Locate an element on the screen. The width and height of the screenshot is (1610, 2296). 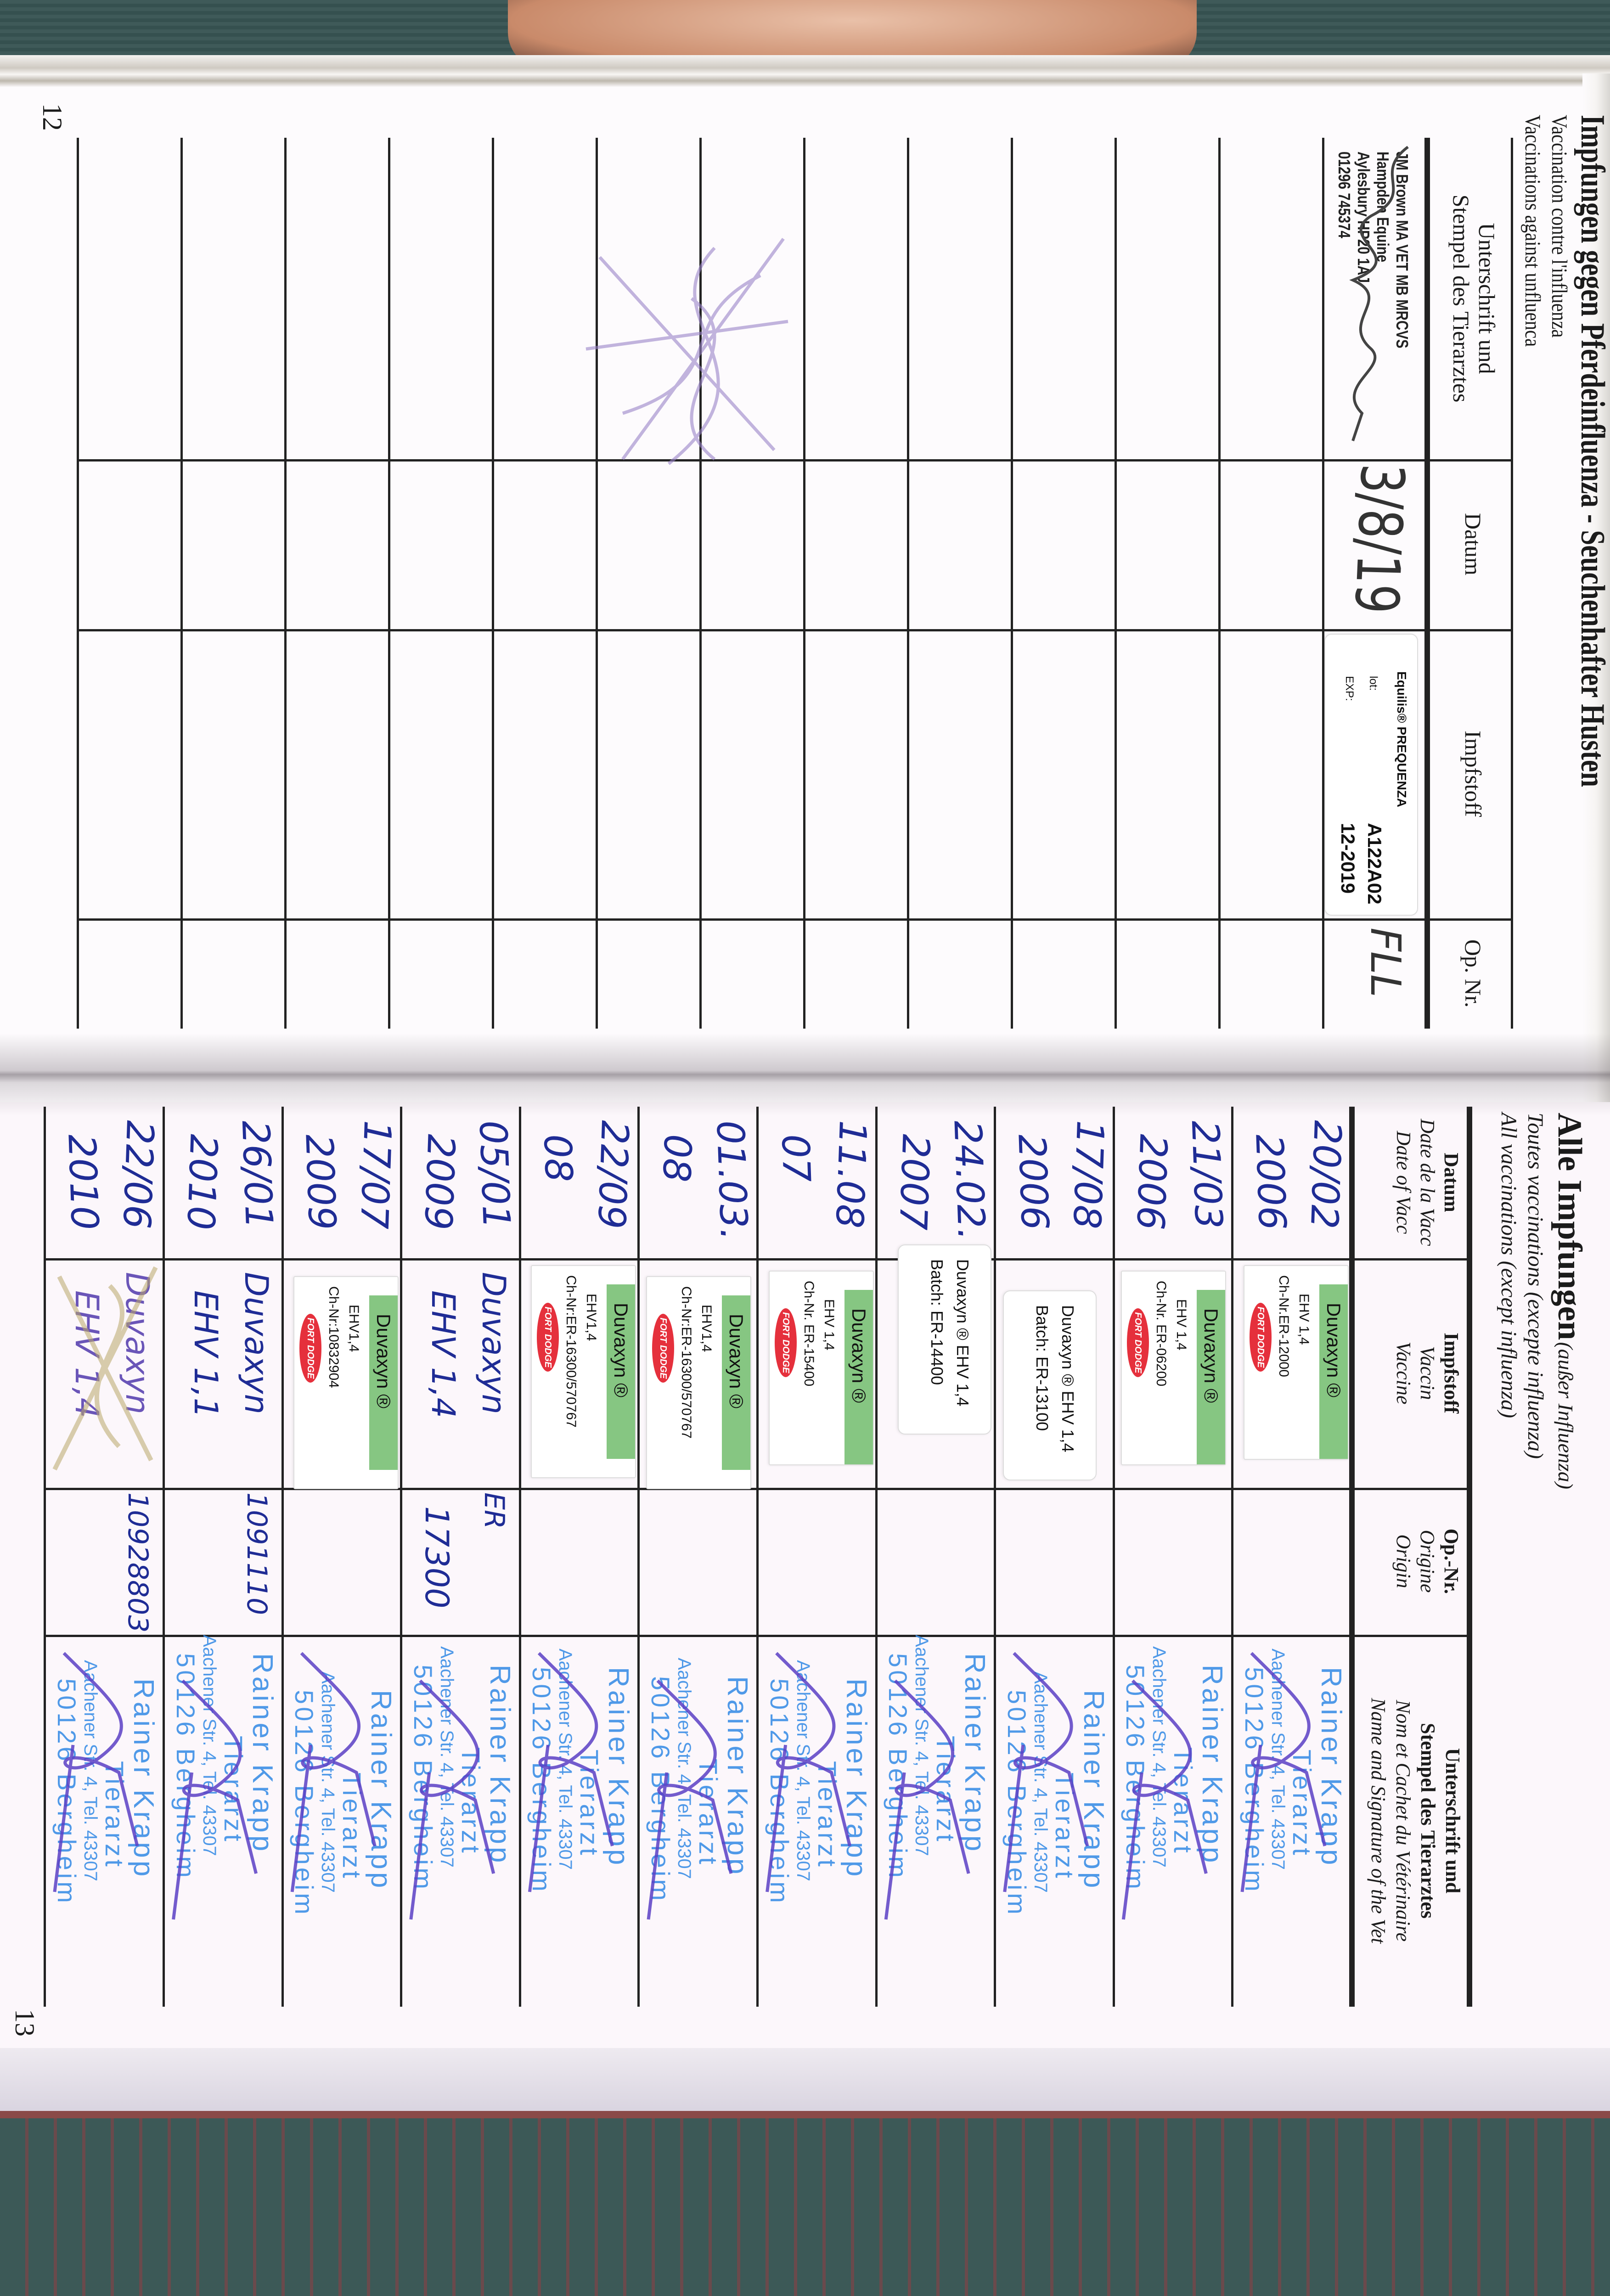
left-entry-date: 3/8/19 is located at coordinates (1380, 539).